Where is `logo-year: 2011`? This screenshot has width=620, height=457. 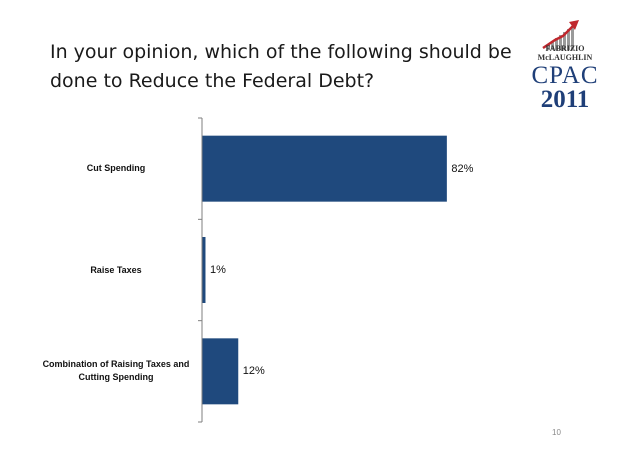
logo-year: 2011 is located at coordinates (565, 99).